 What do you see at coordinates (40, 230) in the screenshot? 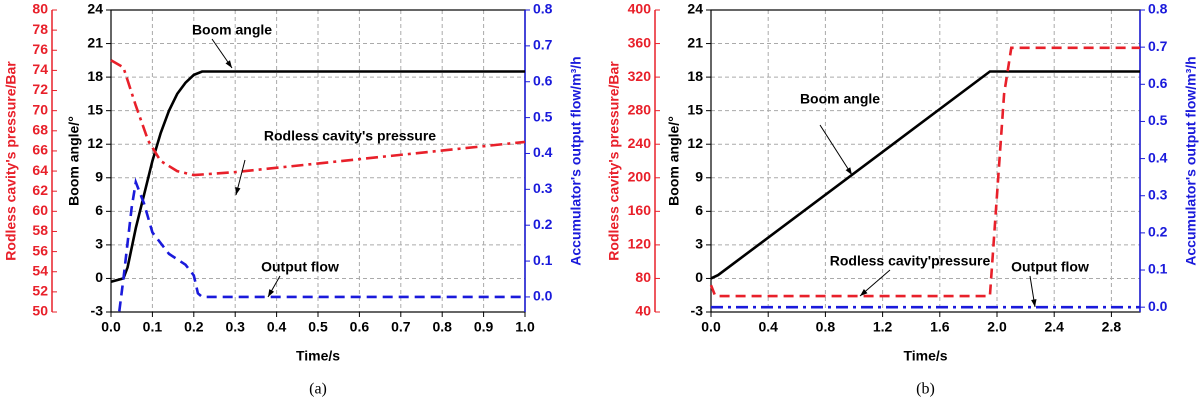
I see `y3-tick-label: 58` at bounding box center [40, 230].